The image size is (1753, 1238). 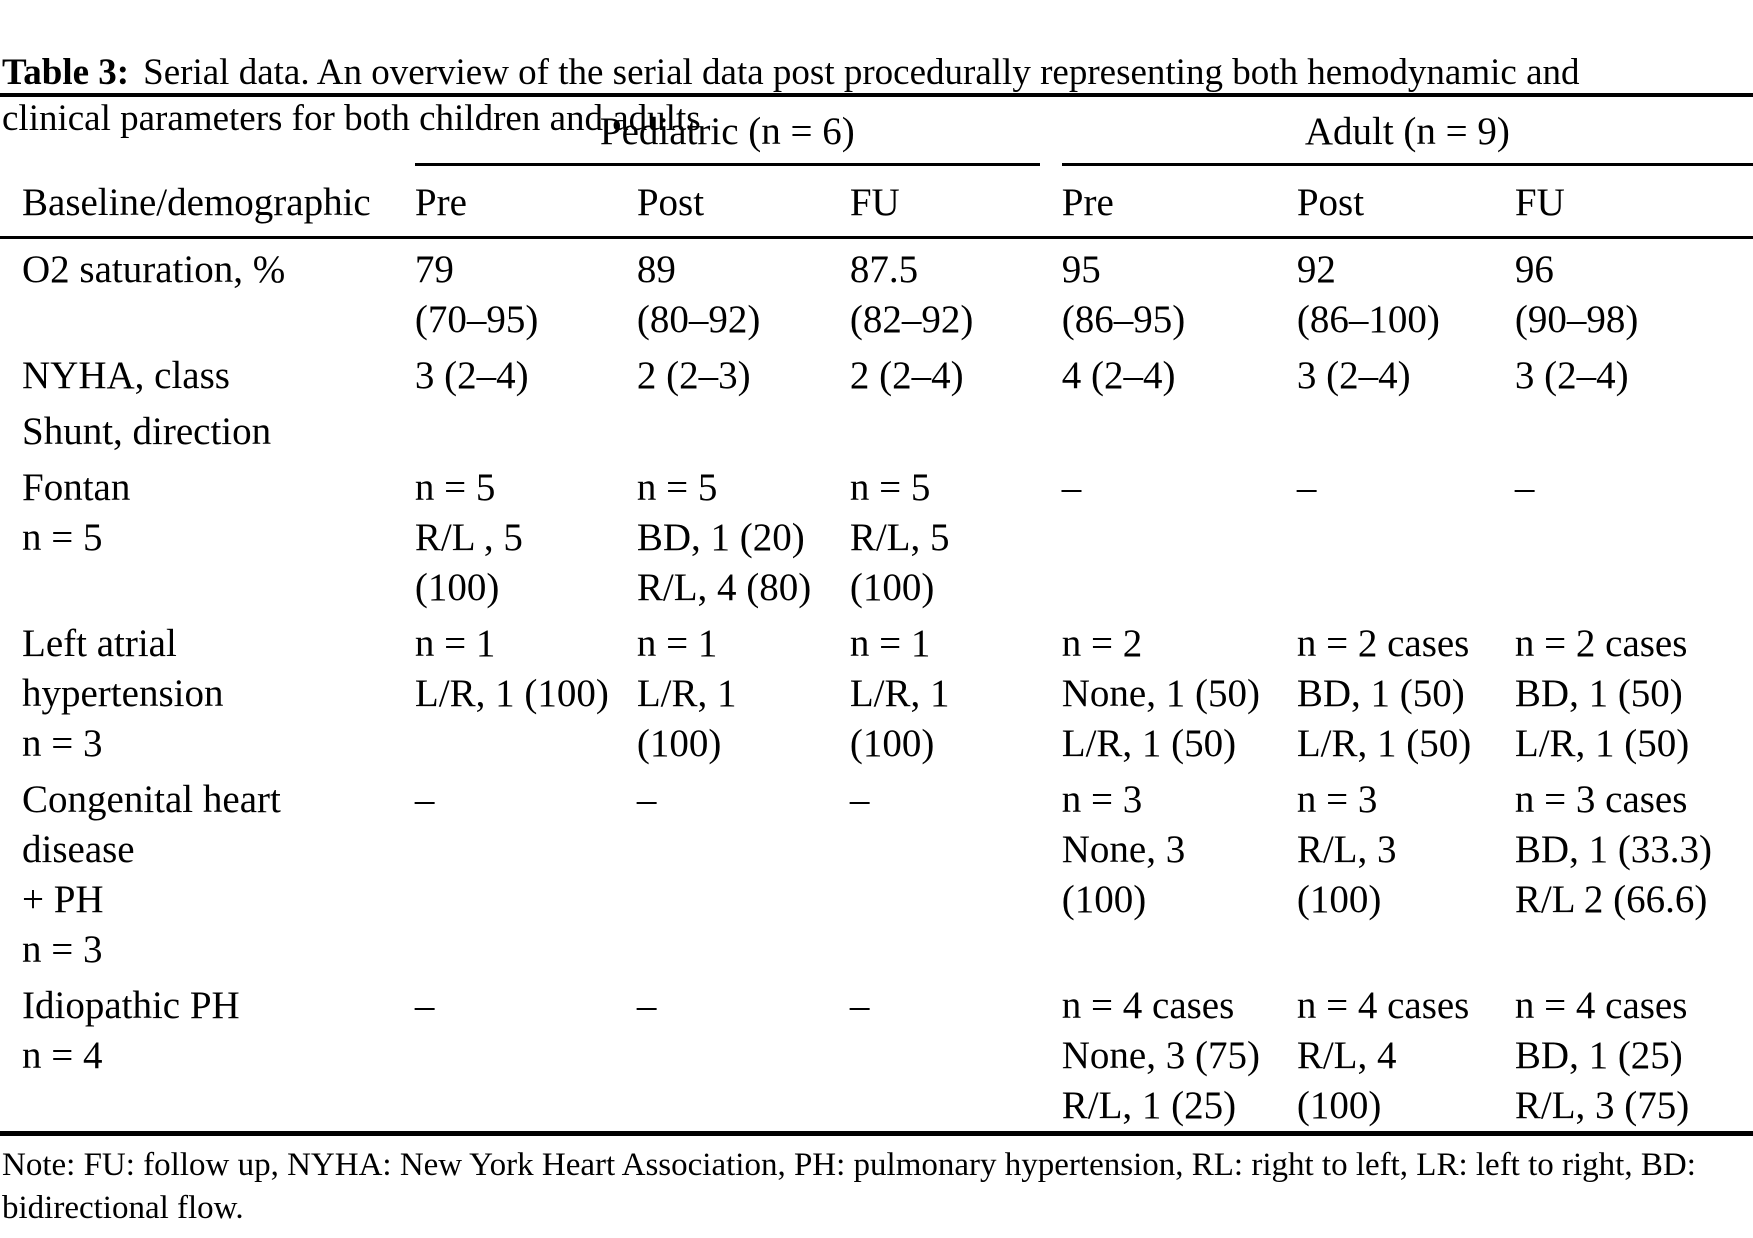 I want to click on cell: 95 (86–95), so click(x=1123, y=294).